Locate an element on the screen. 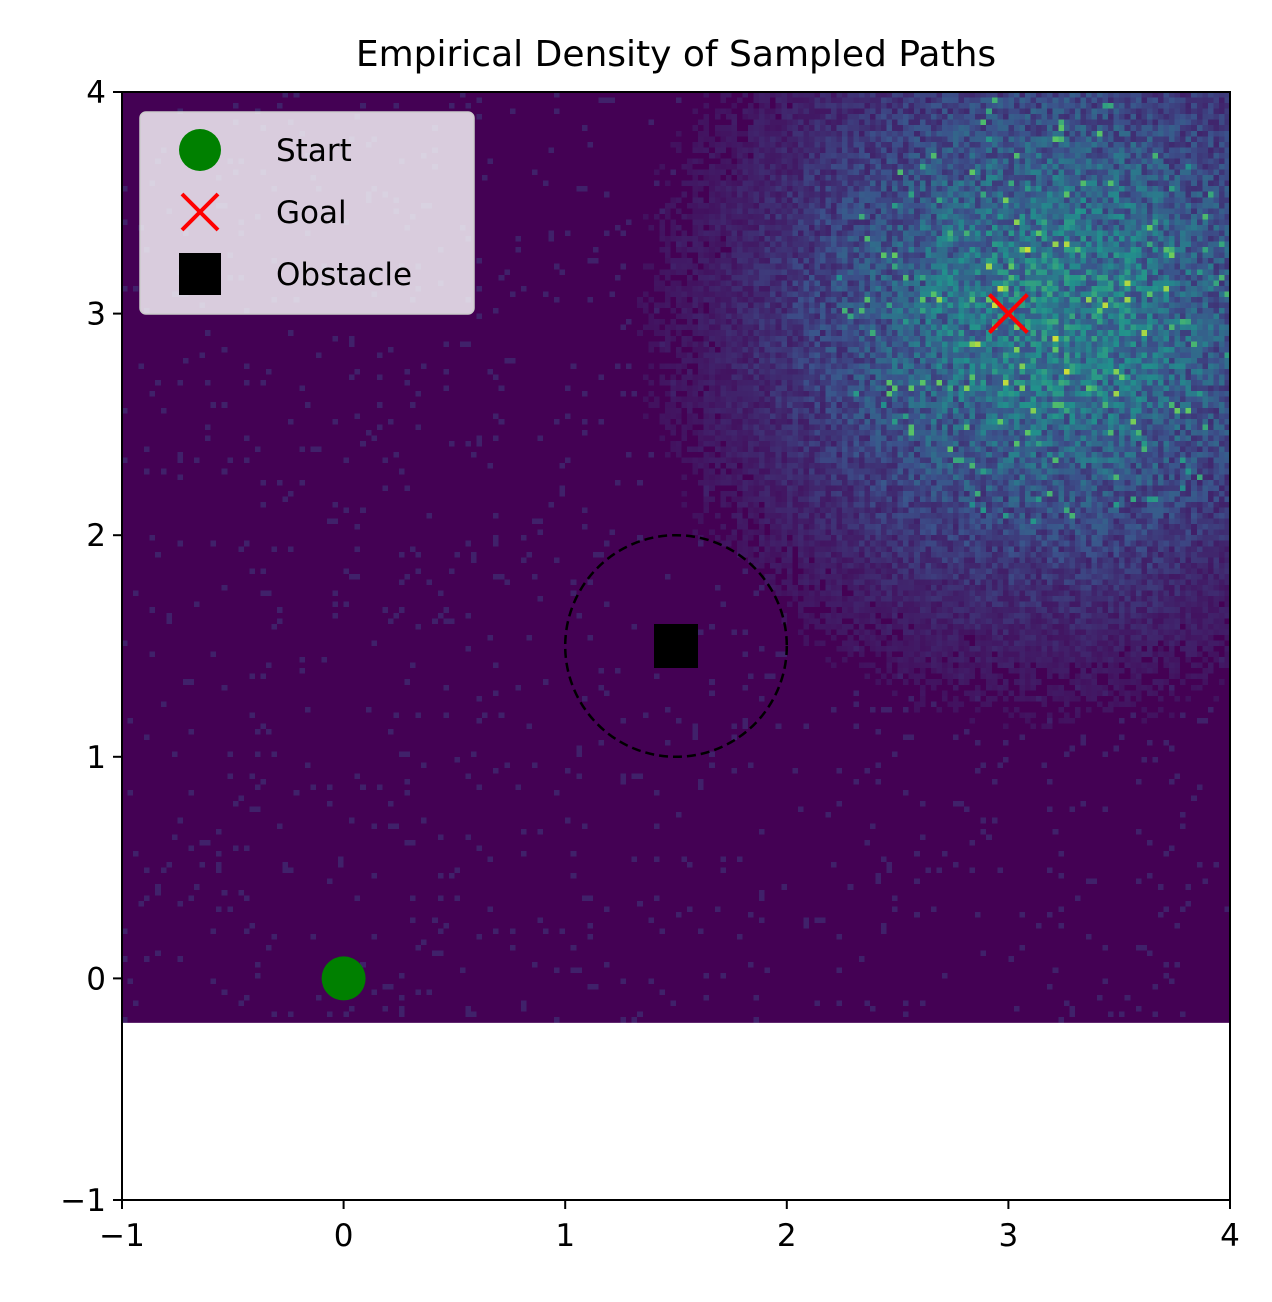 The height and width of the screenshot is (1302, 1272). x-tick-label: 3 is located at coordinates (1009, 1236).